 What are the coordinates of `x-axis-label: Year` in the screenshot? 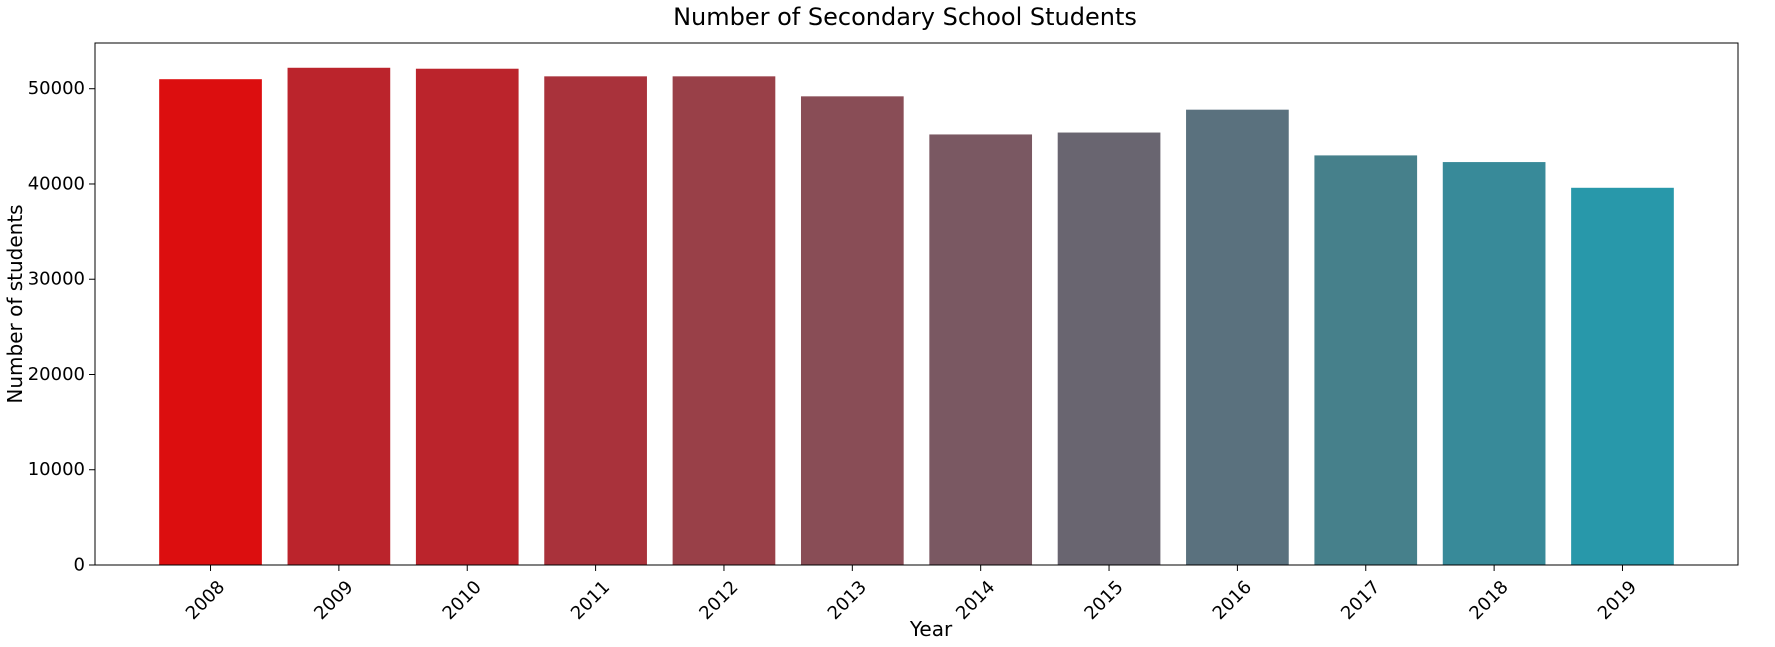 It's located at (931, 629).